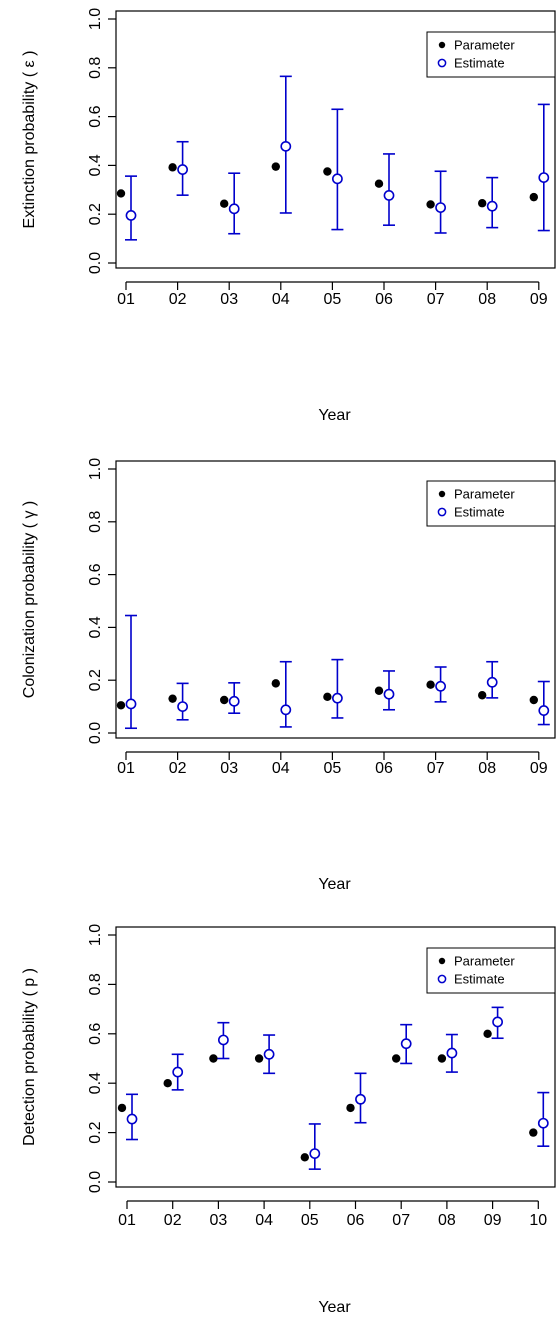 Image resolution: width=556 pixels, height=1326 pixels. Describe the element at coordinates (29, 599) in the screenshot. I see `y-axis-title: Colonization probability ( γ )` at that location.